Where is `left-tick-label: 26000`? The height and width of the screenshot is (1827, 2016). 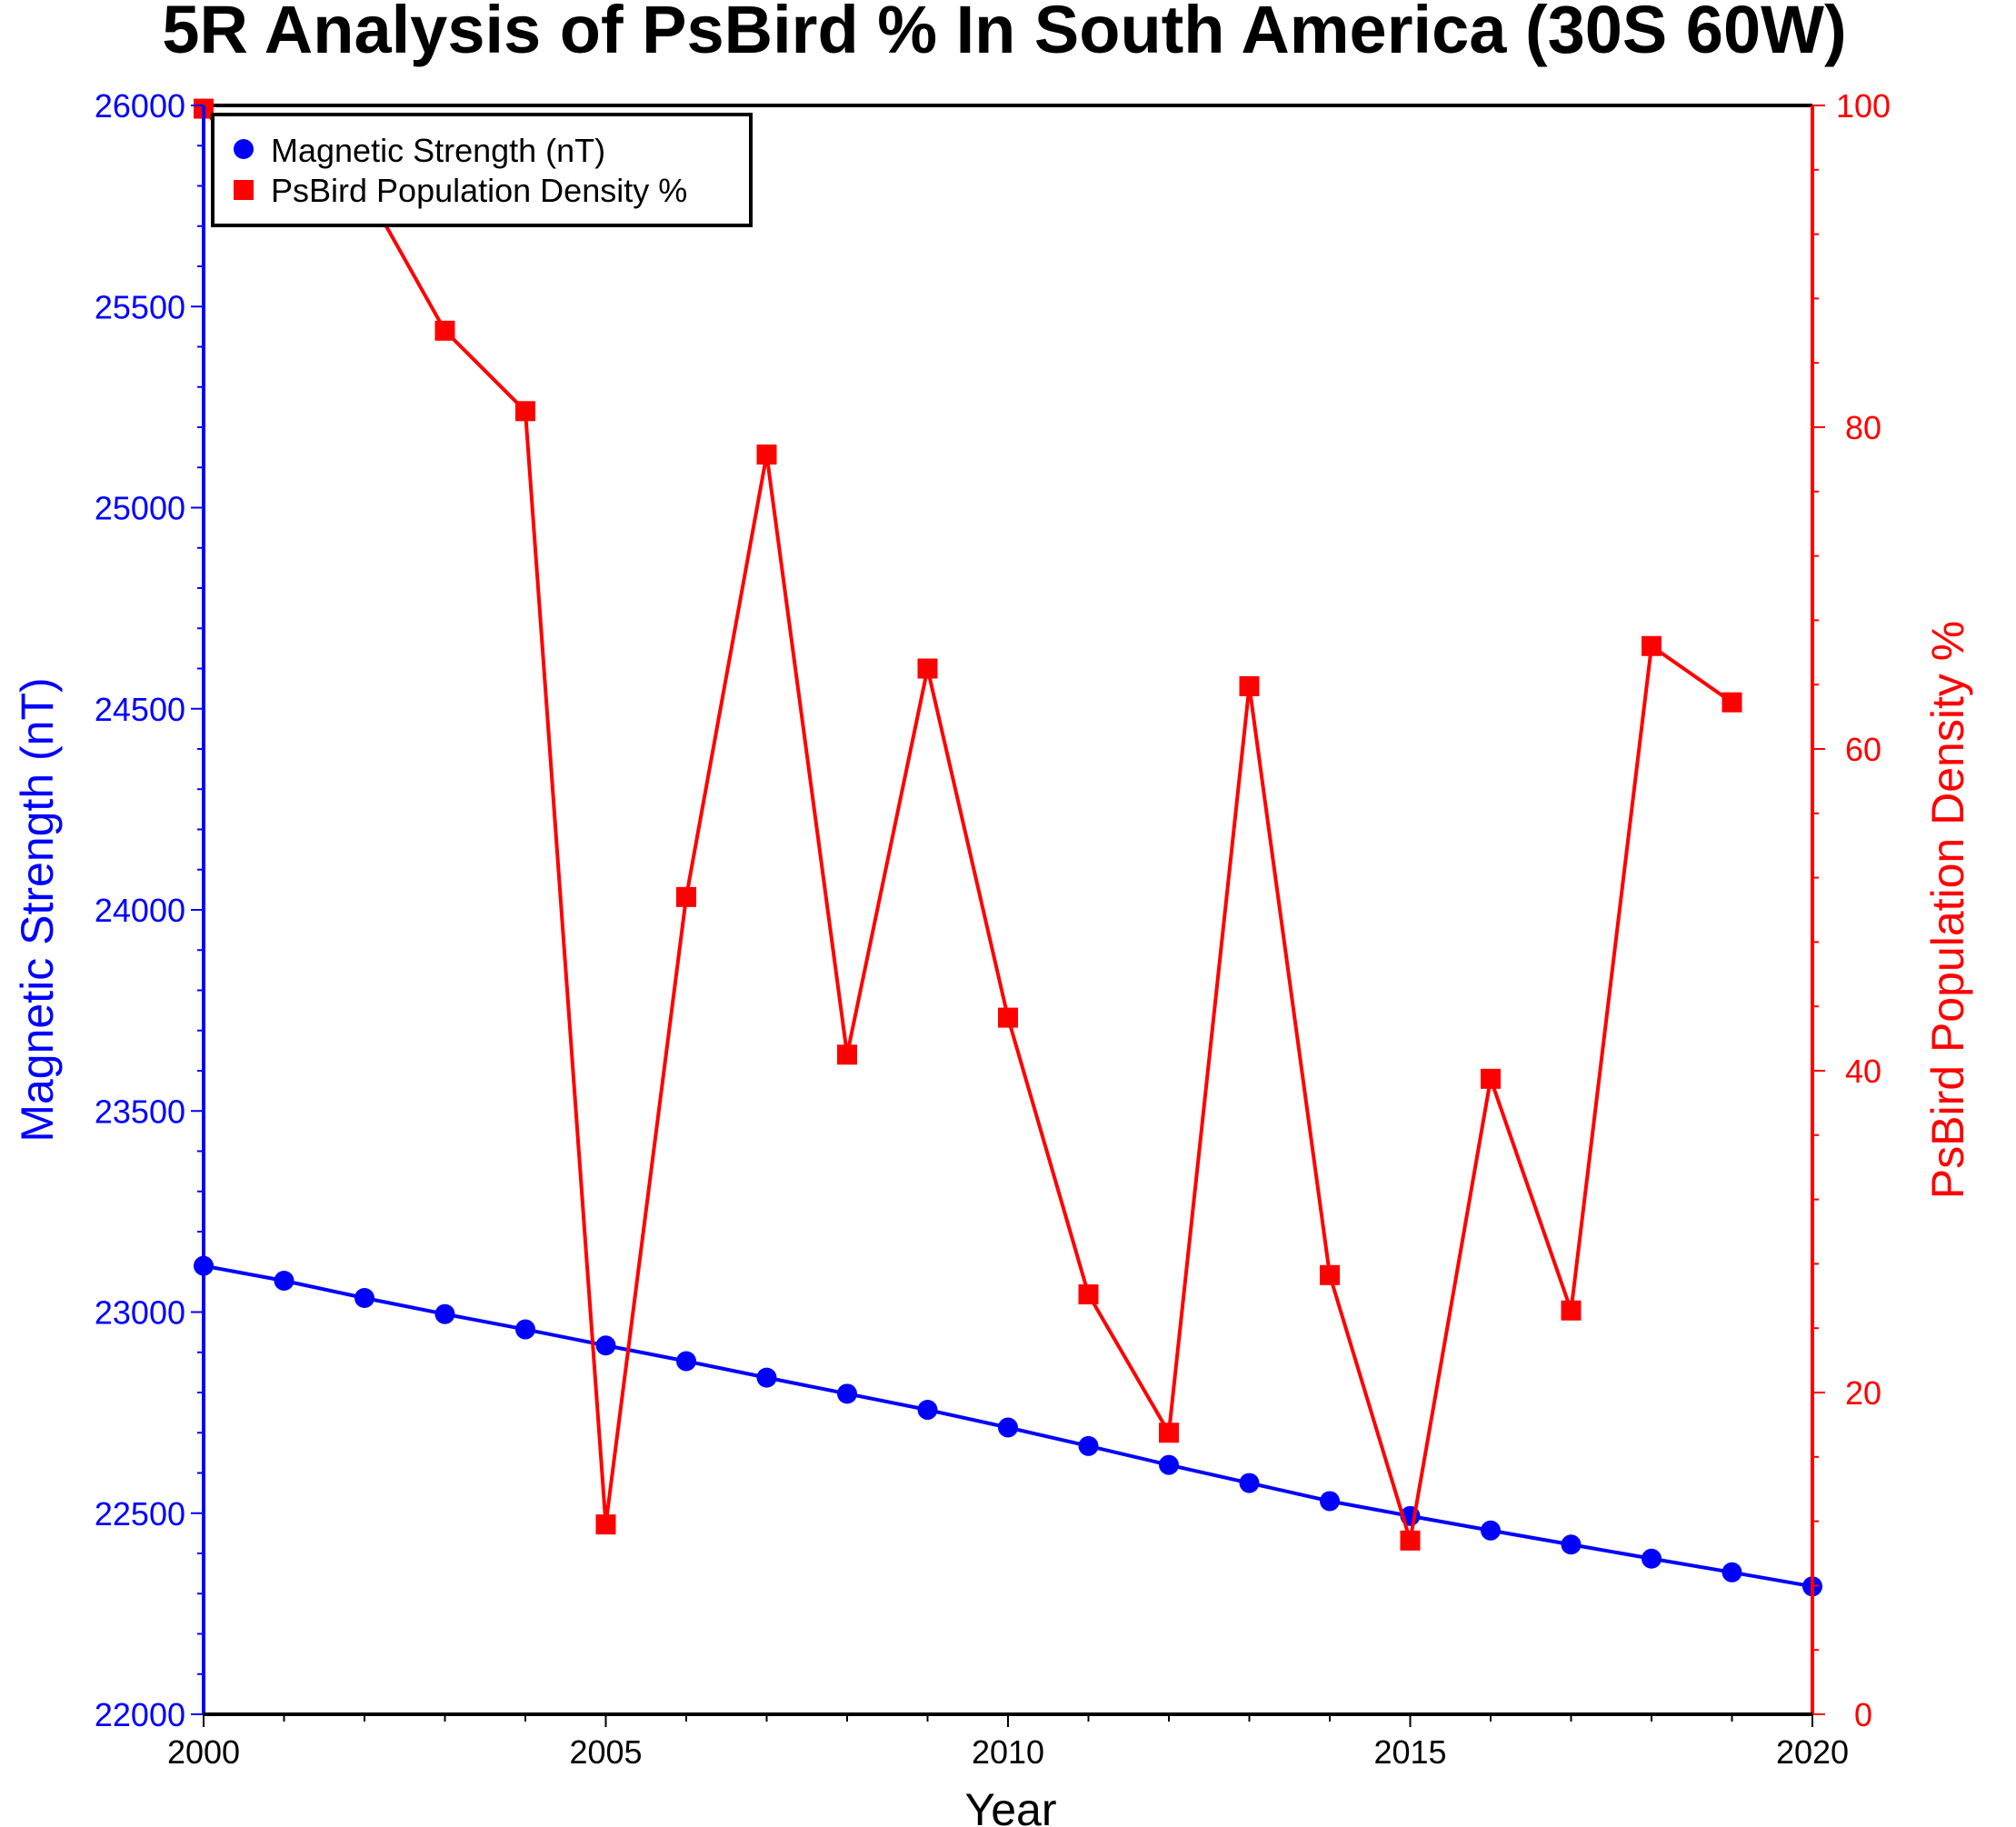
left-tick-label: 26000 is located at coordinates (140, 106).